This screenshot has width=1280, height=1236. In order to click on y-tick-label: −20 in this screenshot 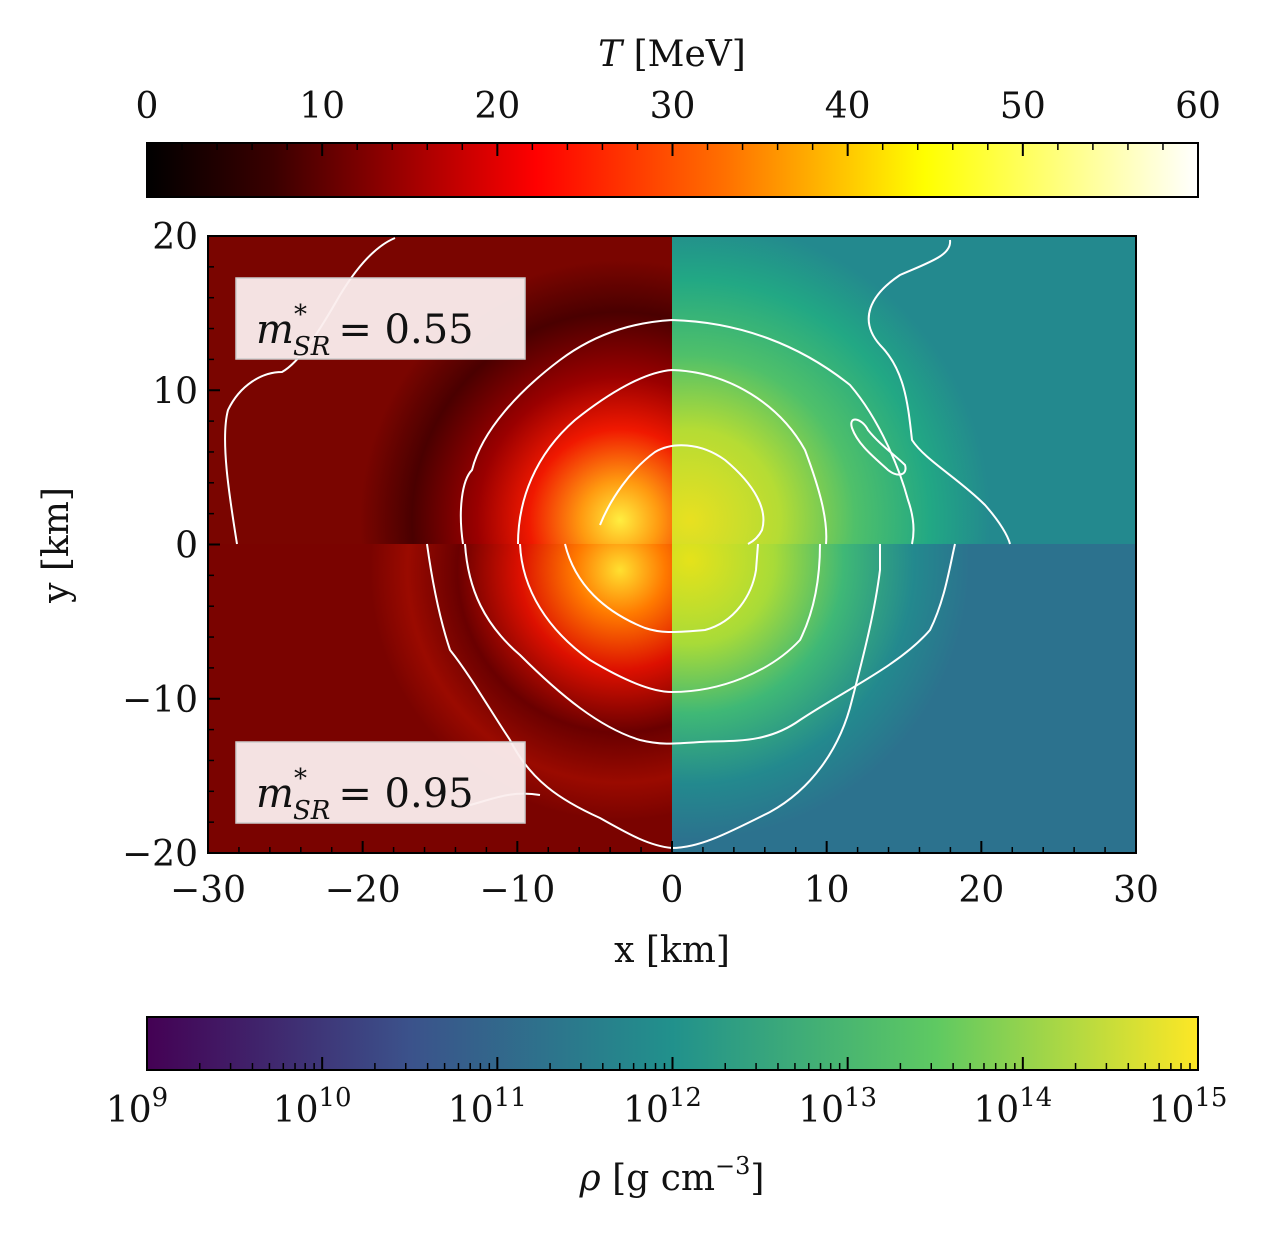, I will do `click(160, 854)`.